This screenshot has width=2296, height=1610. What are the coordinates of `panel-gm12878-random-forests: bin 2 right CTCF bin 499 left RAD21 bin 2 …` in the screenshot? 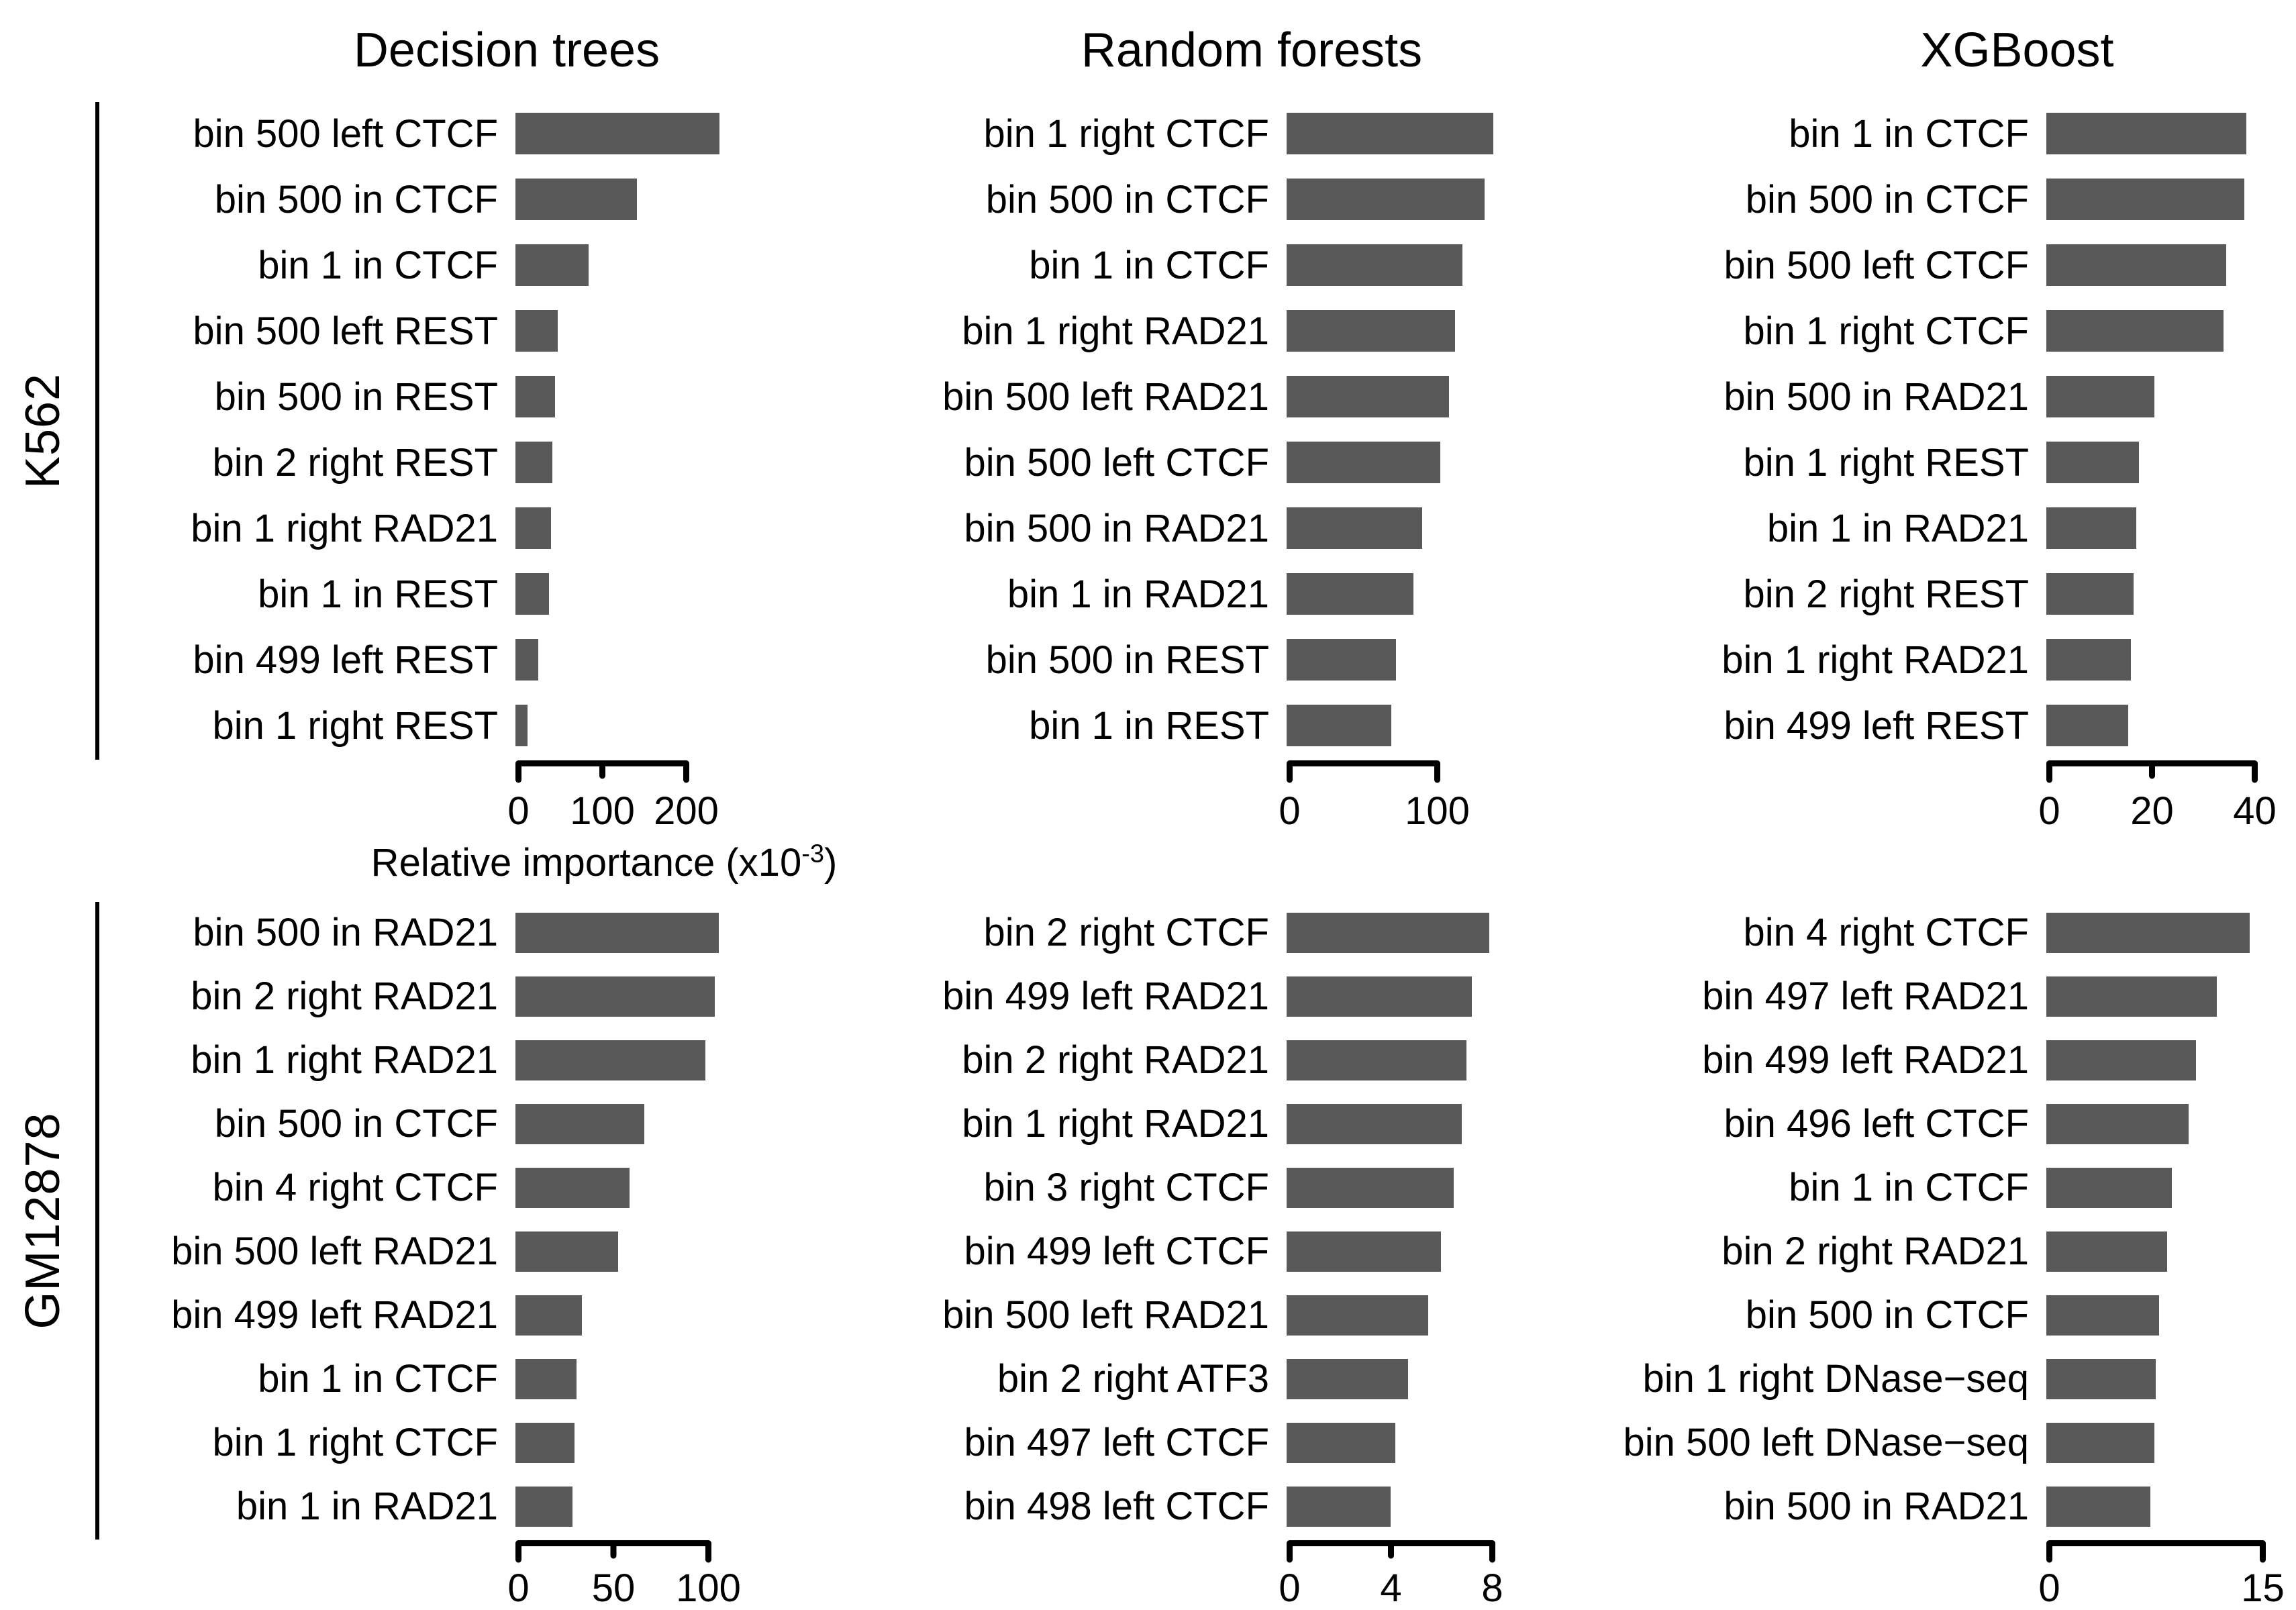 It's located at (1181, 1251).